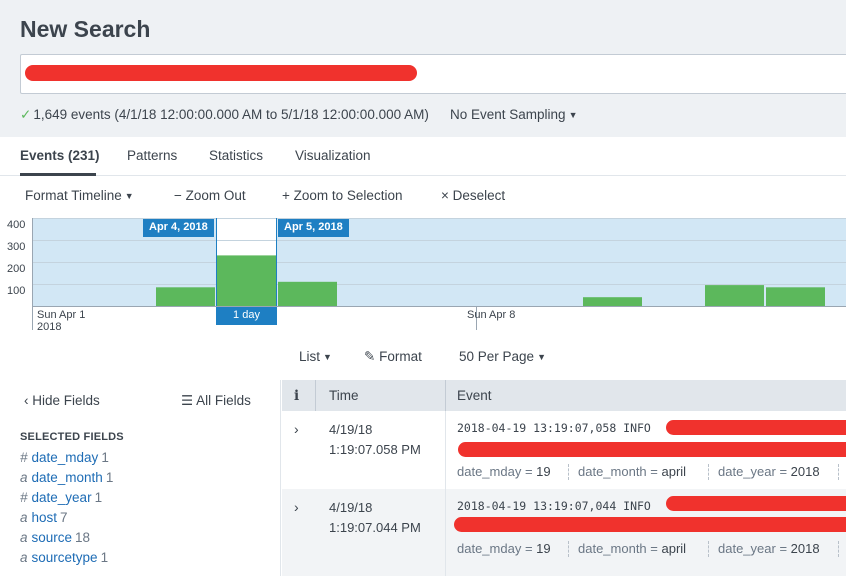 This screenshot has height=576, width=846. I want to click on hide-fields-label: Hide Fields, so click(66, 400).